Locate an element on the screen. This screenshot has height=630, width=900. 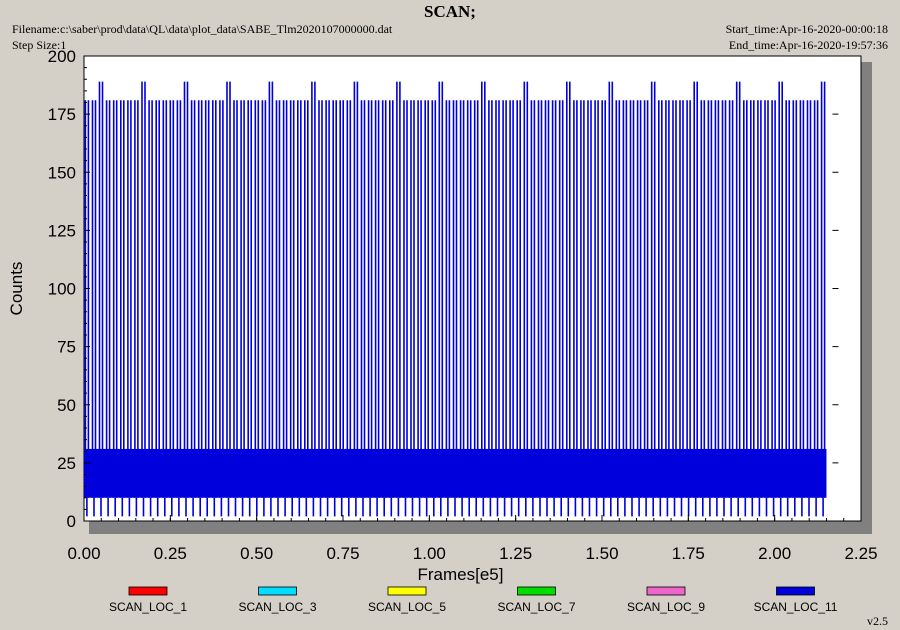
y-tick-label: 25 is located at coordinates (66, 463).